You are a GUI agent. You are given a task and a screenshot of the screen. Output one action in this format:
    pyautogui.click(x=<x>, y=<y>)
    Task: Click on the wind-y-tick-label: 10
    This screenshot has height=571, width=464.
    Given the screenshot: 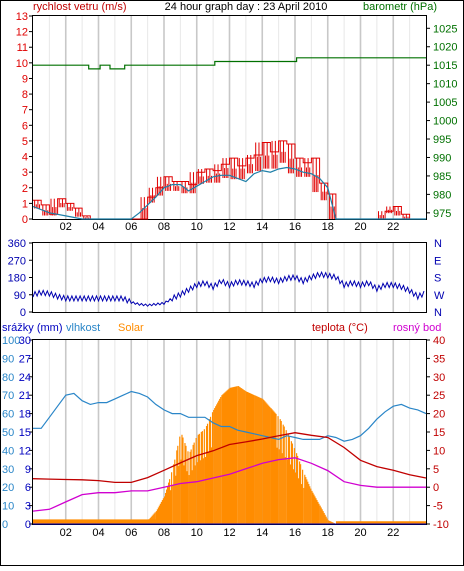 What is the action you would take?
    pyautogui.click(x=22, y=64)
    